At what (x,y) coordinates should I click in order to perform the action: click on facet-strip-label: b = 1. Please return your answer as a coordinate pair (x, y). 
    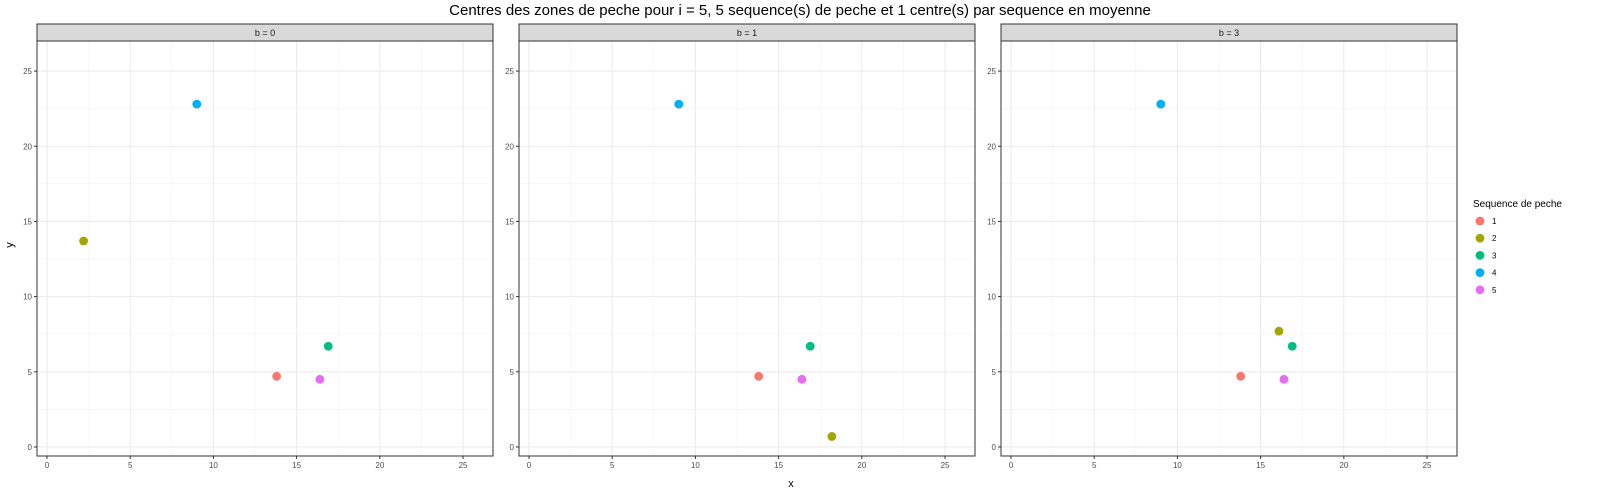
    Looking at the image, I should click on (747, 33).